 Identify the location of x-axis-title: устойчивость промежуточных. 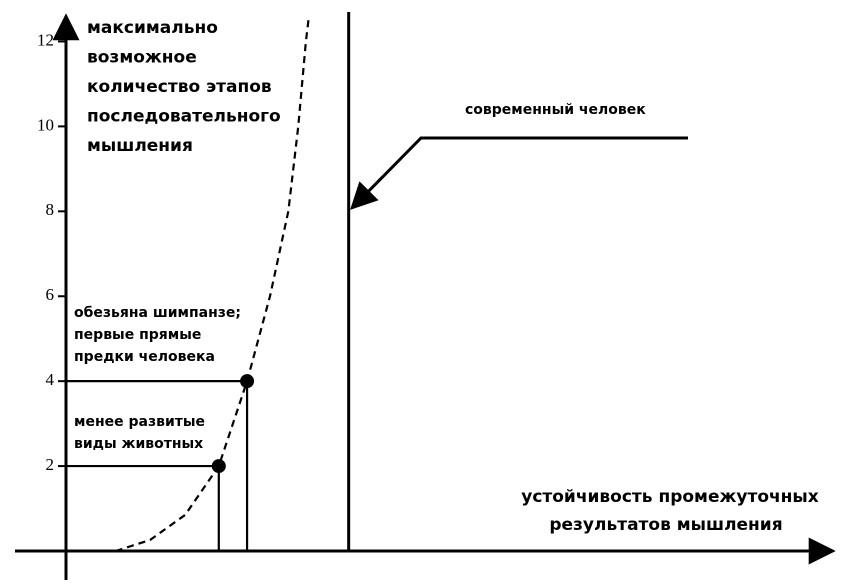
(670, 497).